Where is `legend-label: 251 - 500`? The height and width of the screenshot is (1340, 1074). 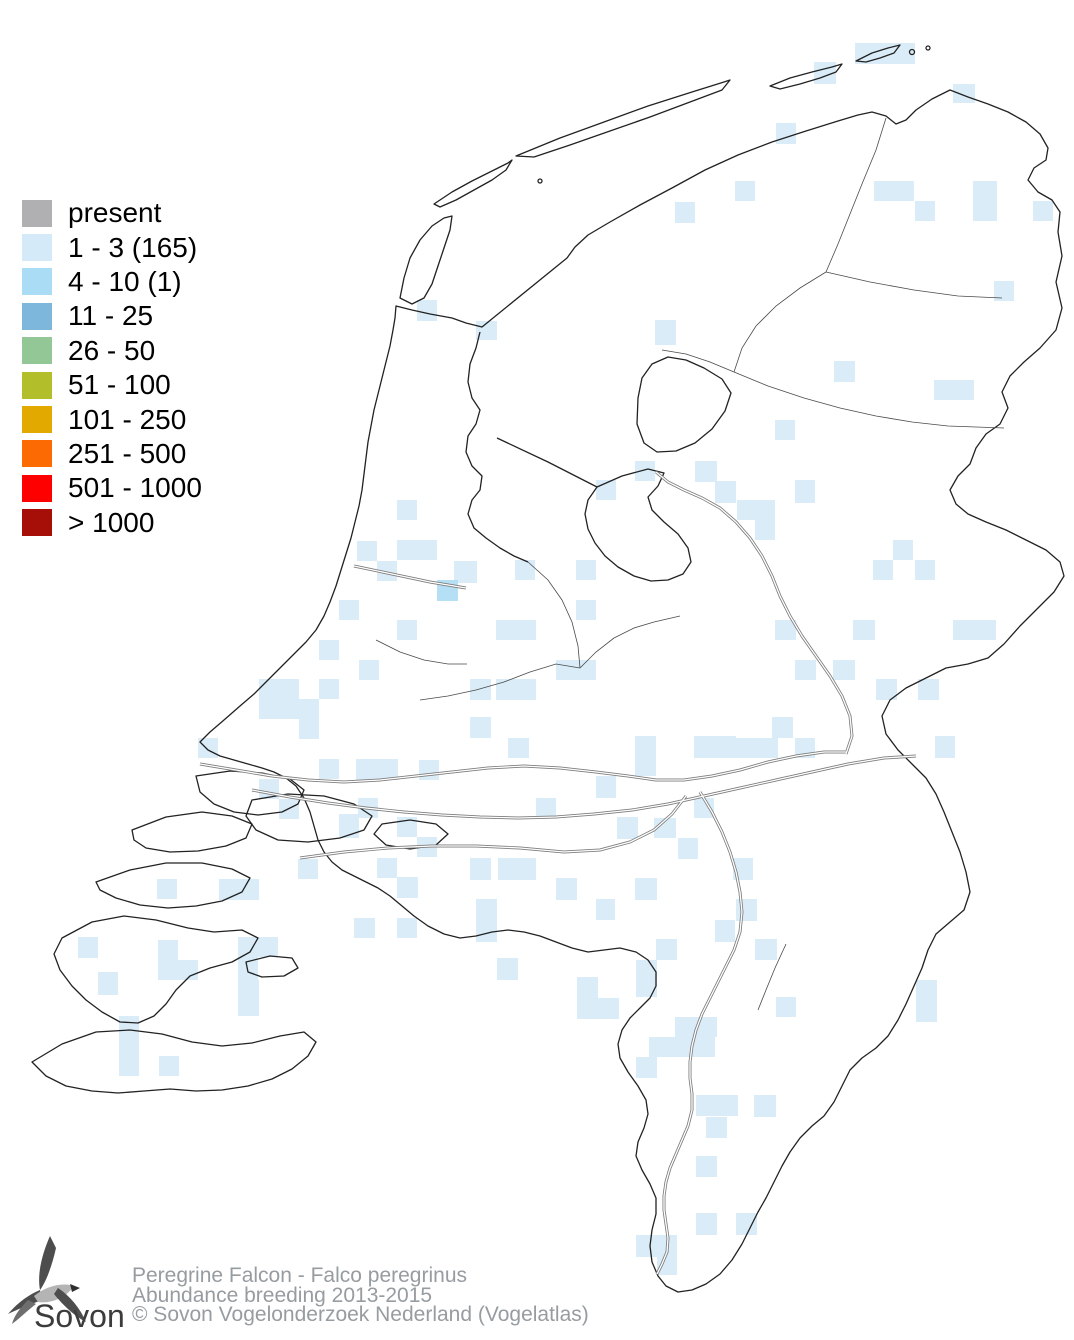
legend-label: 251 - 500 is located at coordinates (127, 453).